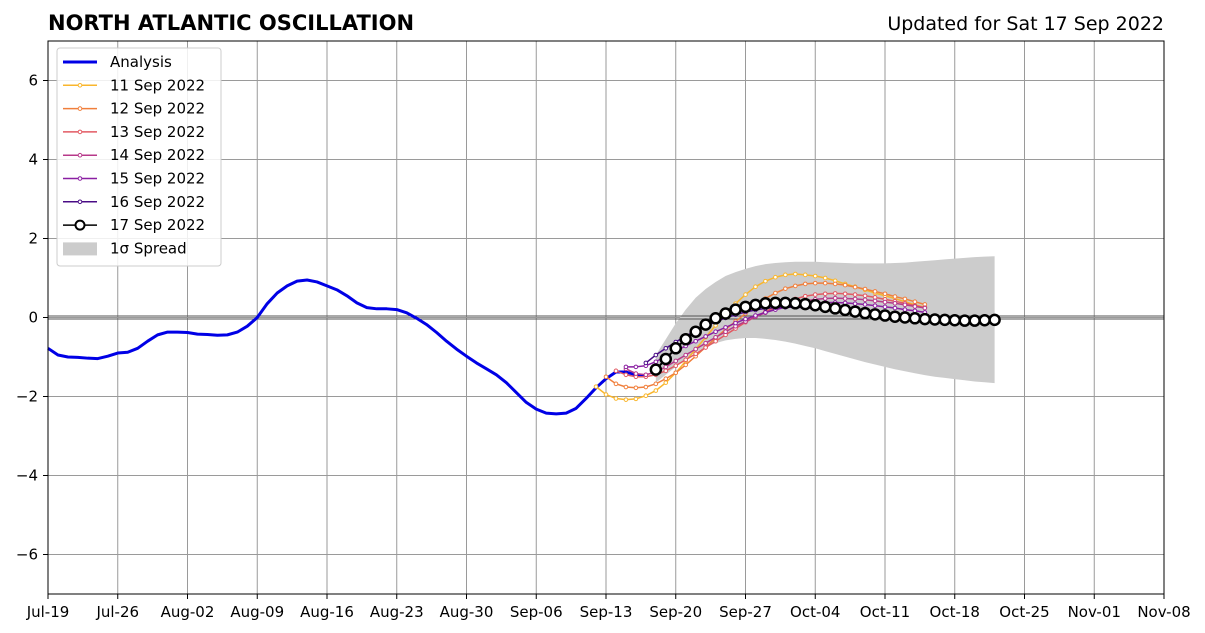  What do you see at coordinates (1024, 612) in the screenshot?
I see `x-tick-label: Oct-25` at bounding box center [1024, 612].